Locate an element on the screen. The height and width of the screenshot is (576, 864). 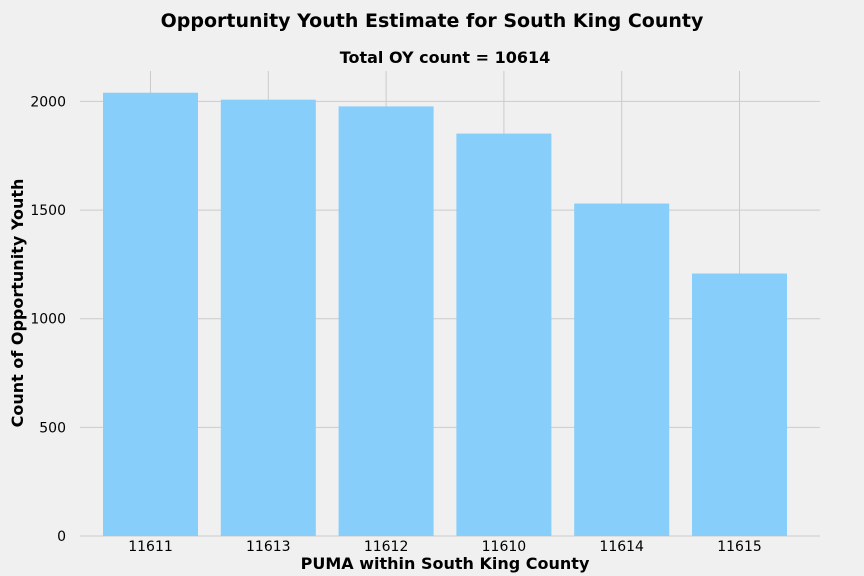
y-tick-label: 0 is located at coordinates (61, 537).